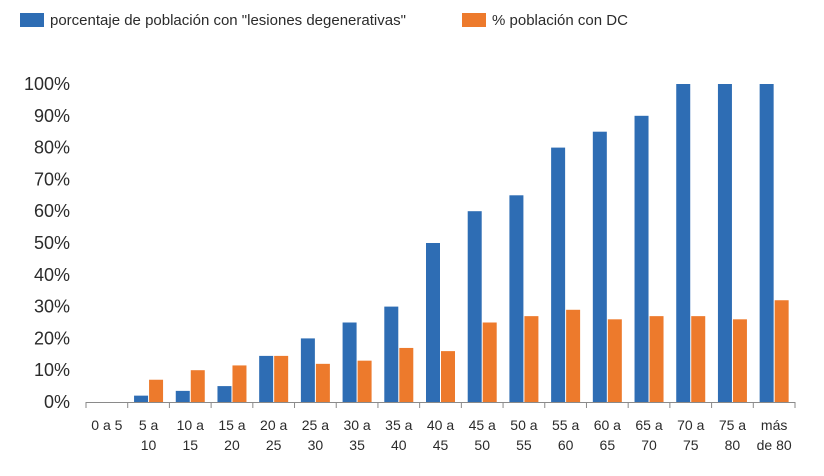 The image size is (824, 476). Describe the element at coordinates (440, 425) in the screenshot. I see `x-tick-label: 40 a` at that location.